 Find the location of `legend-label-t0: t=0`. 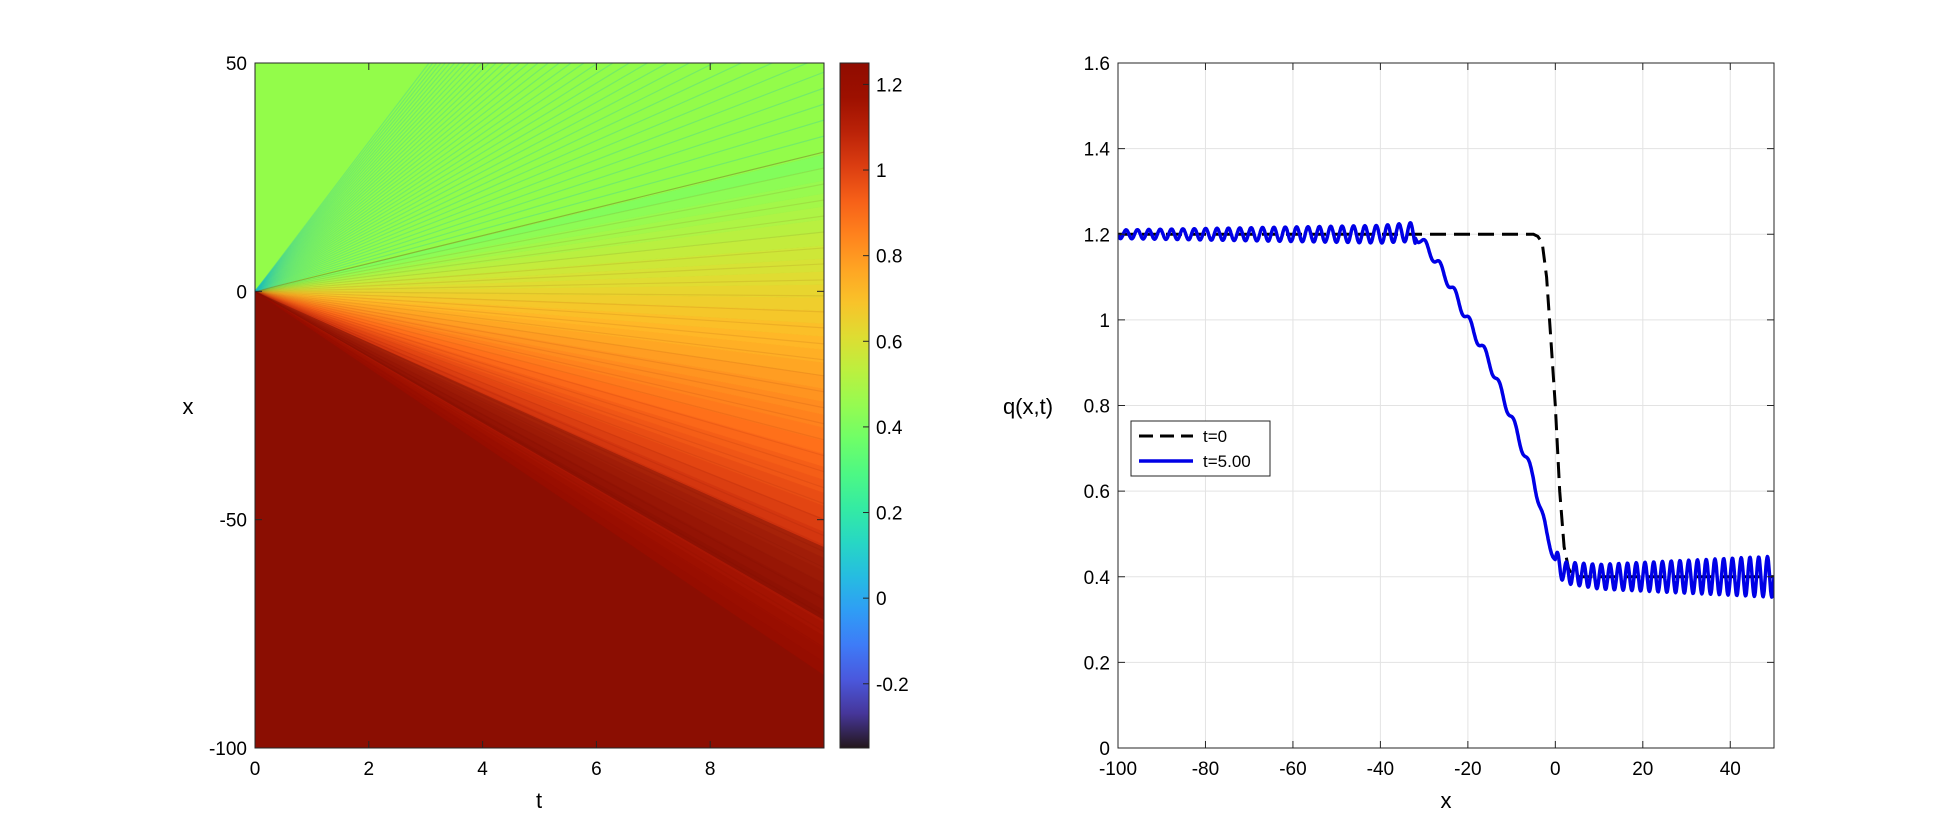

legend-label-t0: t=0 is located at coordinates (1215, 436).